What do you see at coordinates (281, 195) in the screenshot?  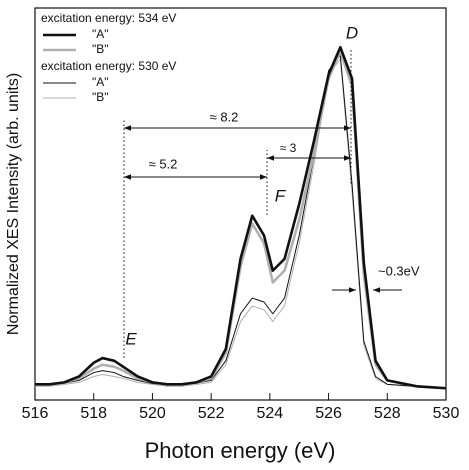 I see `peak-label: F` at bounding box center [281, 195].